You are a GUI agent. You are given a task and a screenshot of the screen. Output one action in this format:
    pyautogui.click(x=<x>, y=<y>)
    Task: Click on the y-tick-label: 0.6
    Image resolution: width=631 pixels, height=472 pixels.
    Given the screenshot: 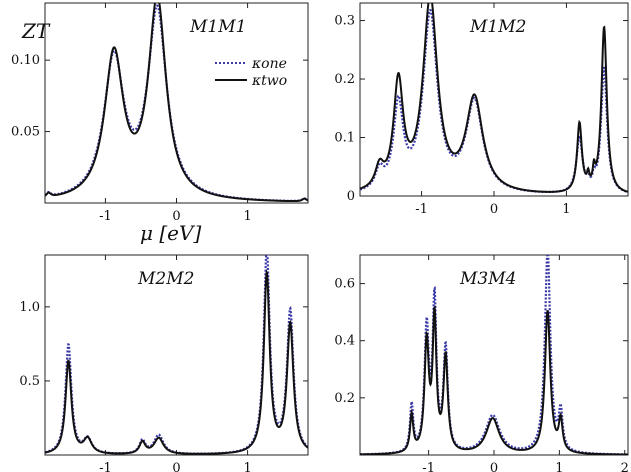 What is the action you would take?
    pyautogui.click(x=344, y=284)
    